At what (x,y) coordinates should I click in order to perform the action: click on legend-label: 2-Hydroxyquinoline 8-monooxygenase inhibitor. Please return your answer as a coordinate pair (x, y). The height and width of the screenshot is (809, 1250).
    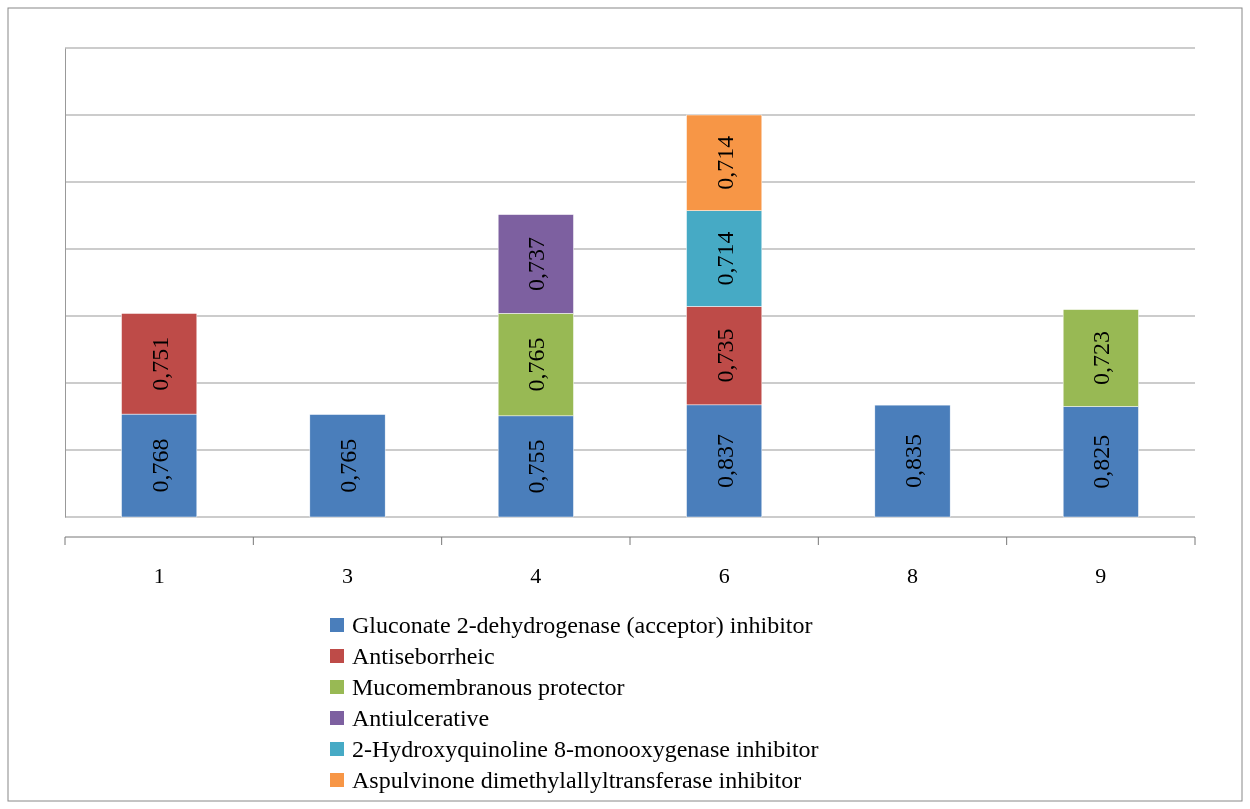
    Looking at the image, I should click on (585, 749).